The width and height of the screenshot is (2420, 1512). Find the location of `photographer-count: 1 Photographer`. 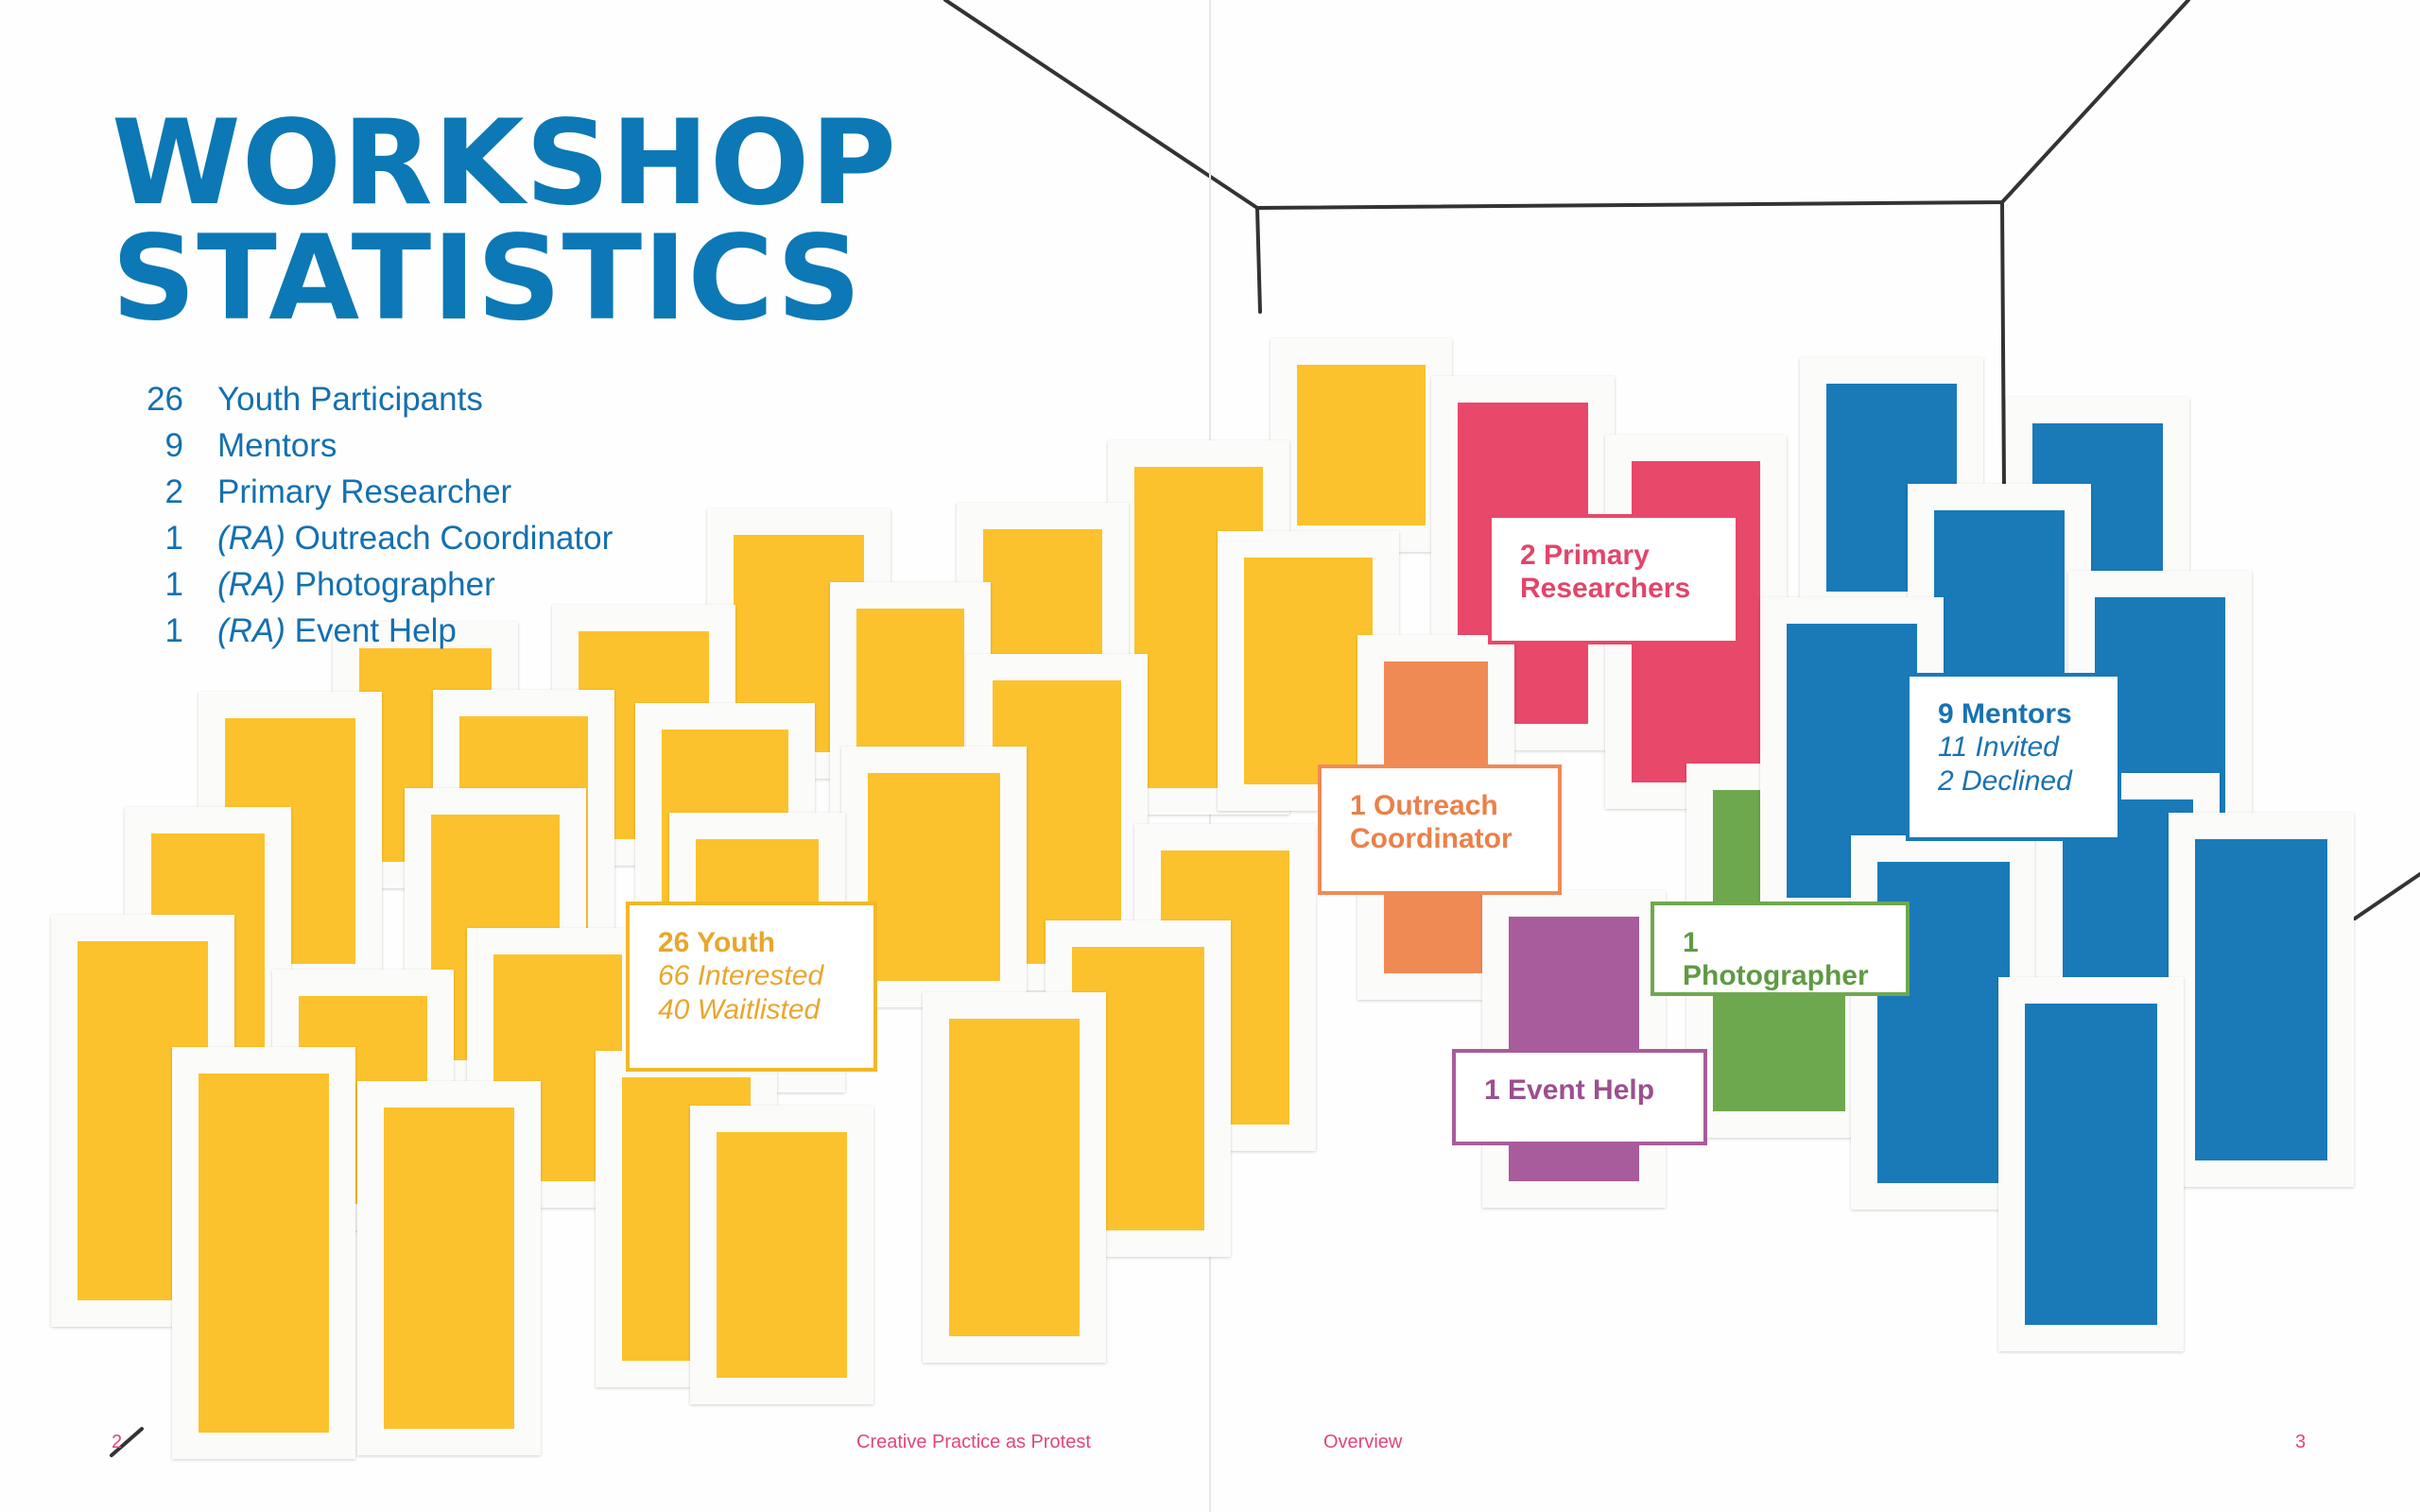

photographer-count: 1 Photographer is located at coordinates (1776, 959).